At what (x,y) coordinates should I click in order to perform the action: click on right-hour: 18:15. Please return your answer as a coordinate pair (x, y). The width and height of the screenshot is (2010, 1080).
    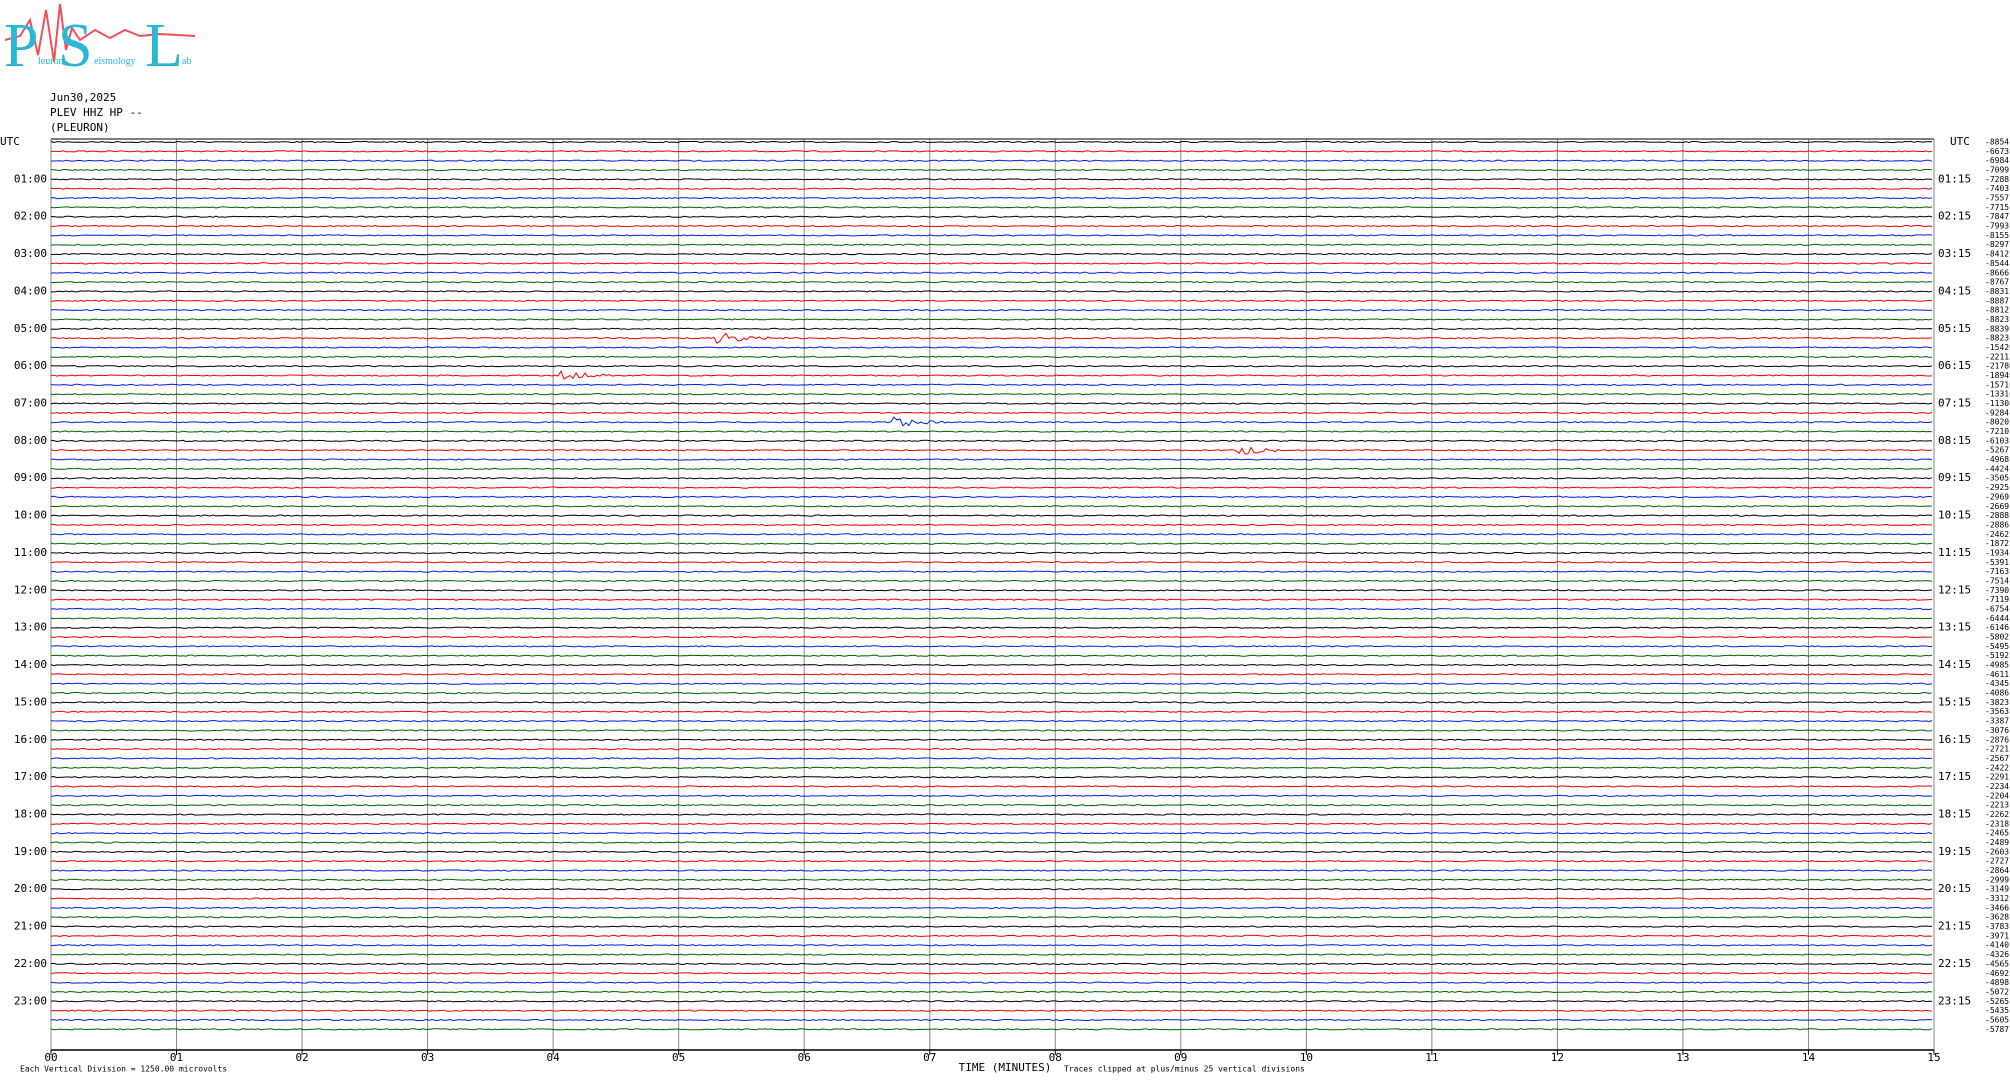
    Looking at the image, I should click on (1954, 813).